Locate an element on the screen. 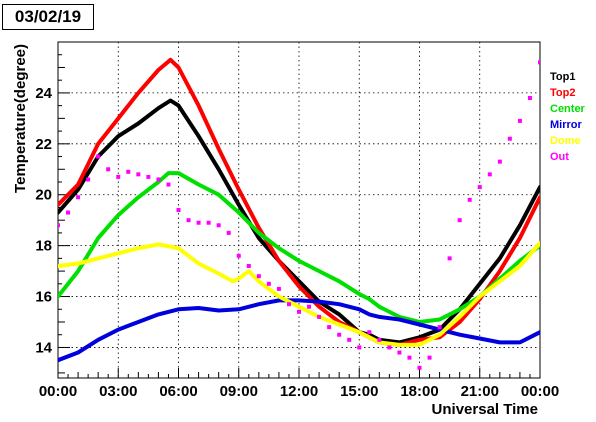 This screenshot has height=422, width=596. x-tick-label: 09:00 is located at coordinates (239, 391).